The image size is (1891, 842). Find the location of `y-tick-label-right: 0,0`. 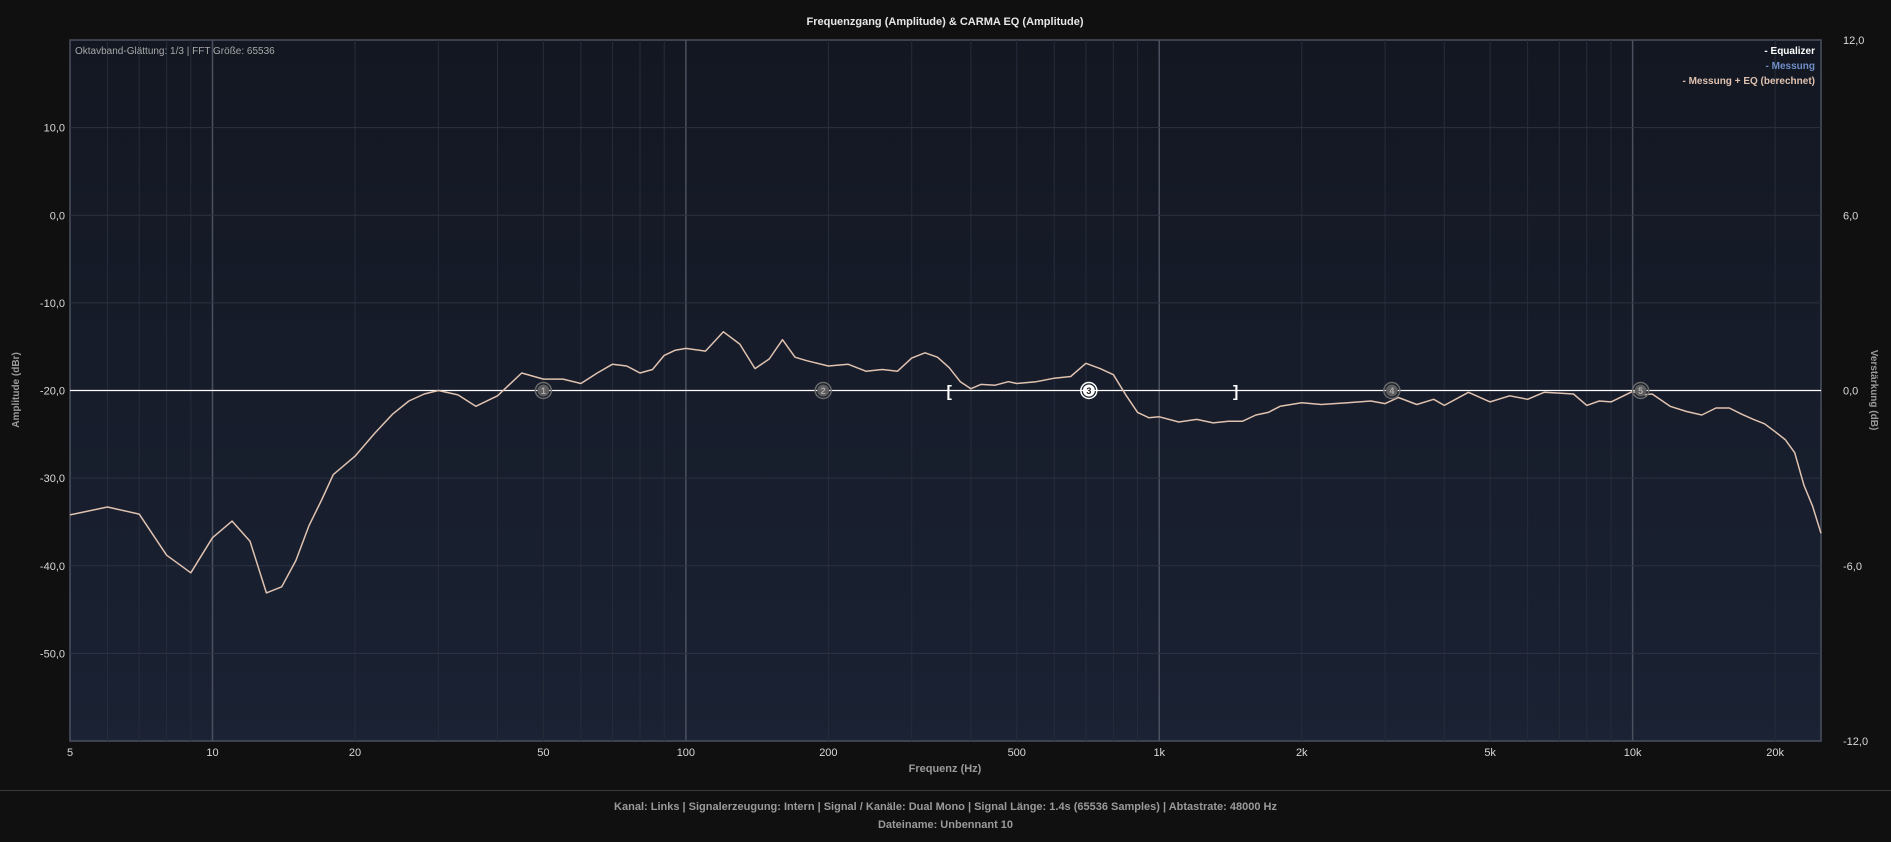

y-tick-label-right: 0,0 is located at coordinates (1850, 392).